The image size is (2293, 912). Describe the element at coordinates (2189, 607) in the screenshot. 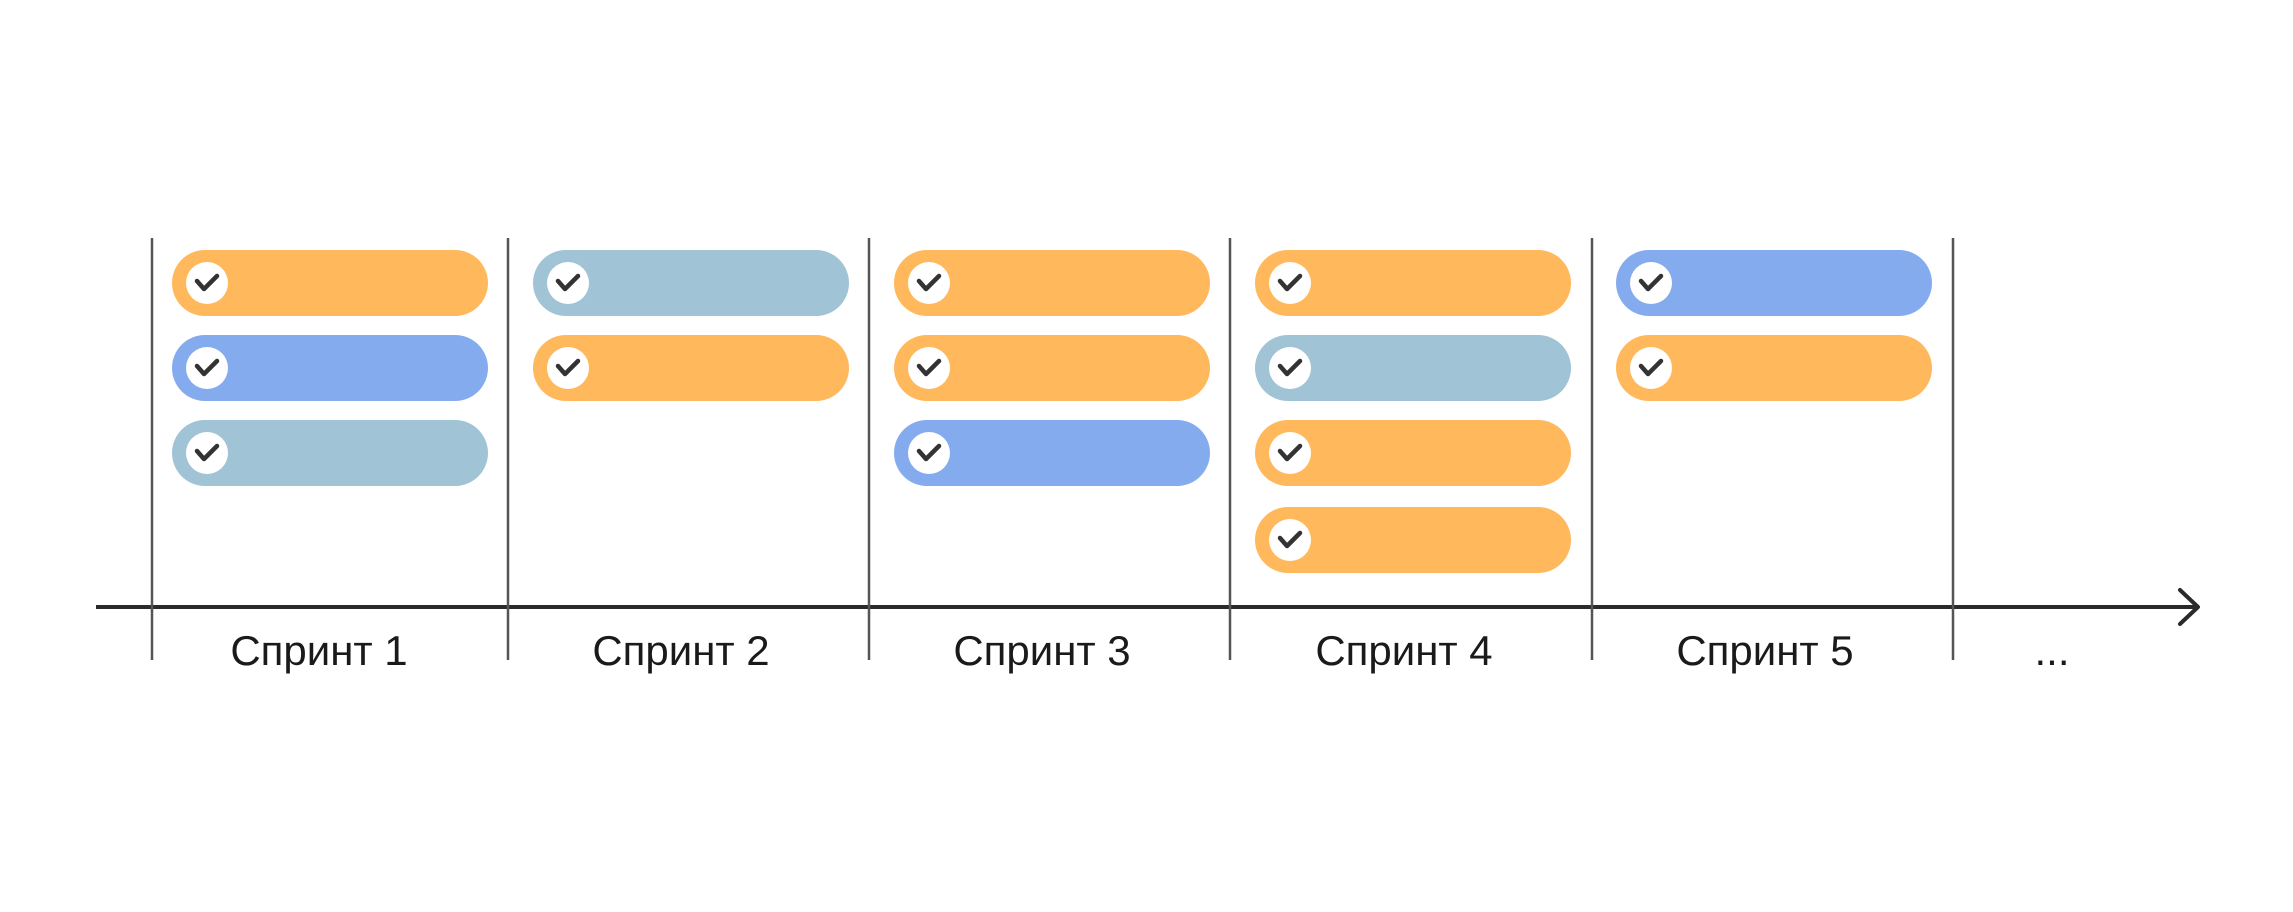

I see `arrow-right-icon` at that location.